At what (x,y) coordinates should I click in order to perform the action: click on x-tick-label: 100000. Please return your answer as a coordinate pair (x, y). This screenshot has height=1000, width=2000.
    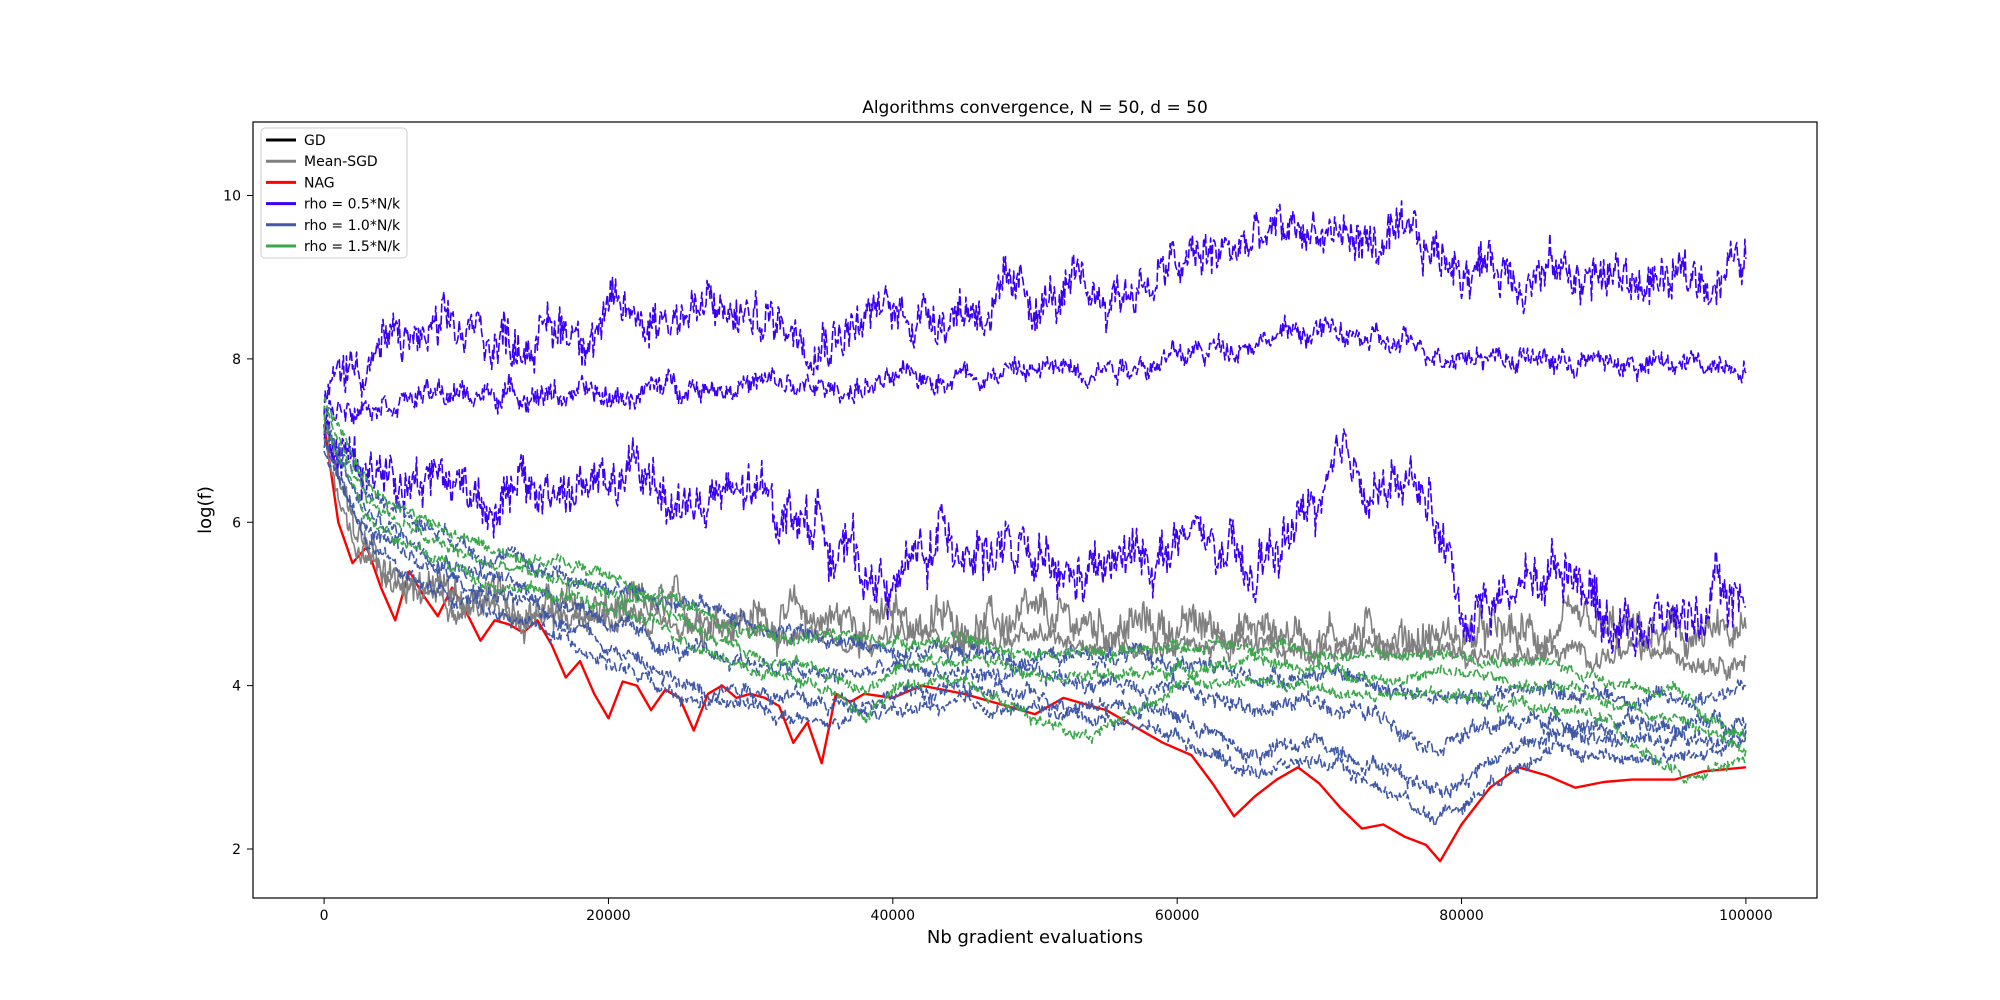
    Looking at the image, I should click on (1745, 916).